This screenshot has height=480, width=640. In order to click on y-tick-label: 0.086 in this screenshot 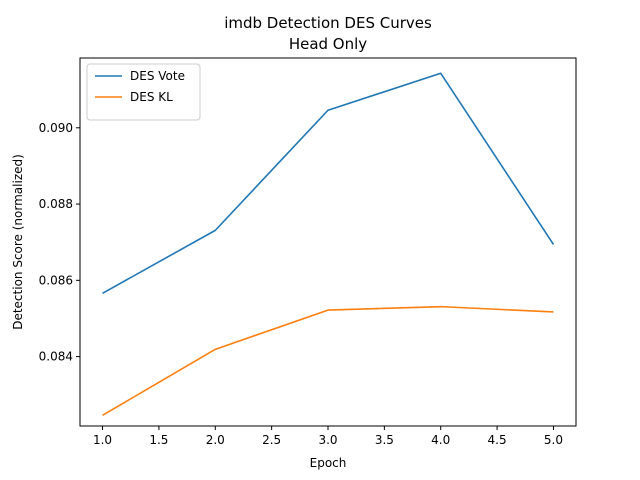, I will do `click(56, 280)`.